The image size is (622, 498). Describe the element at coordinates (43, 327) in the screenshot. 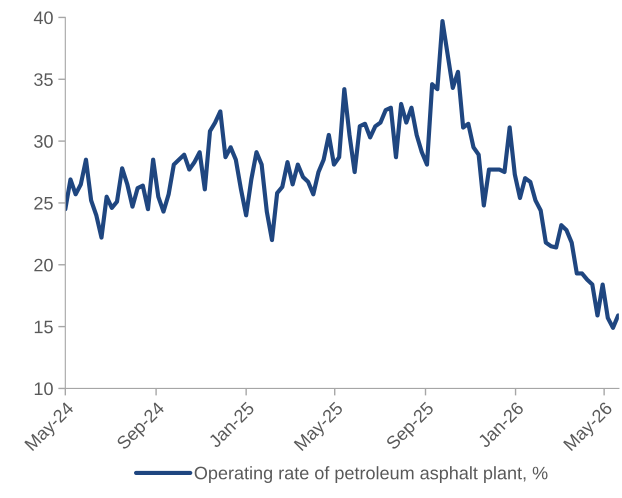

I see `y-tick-label: 15` at that location.